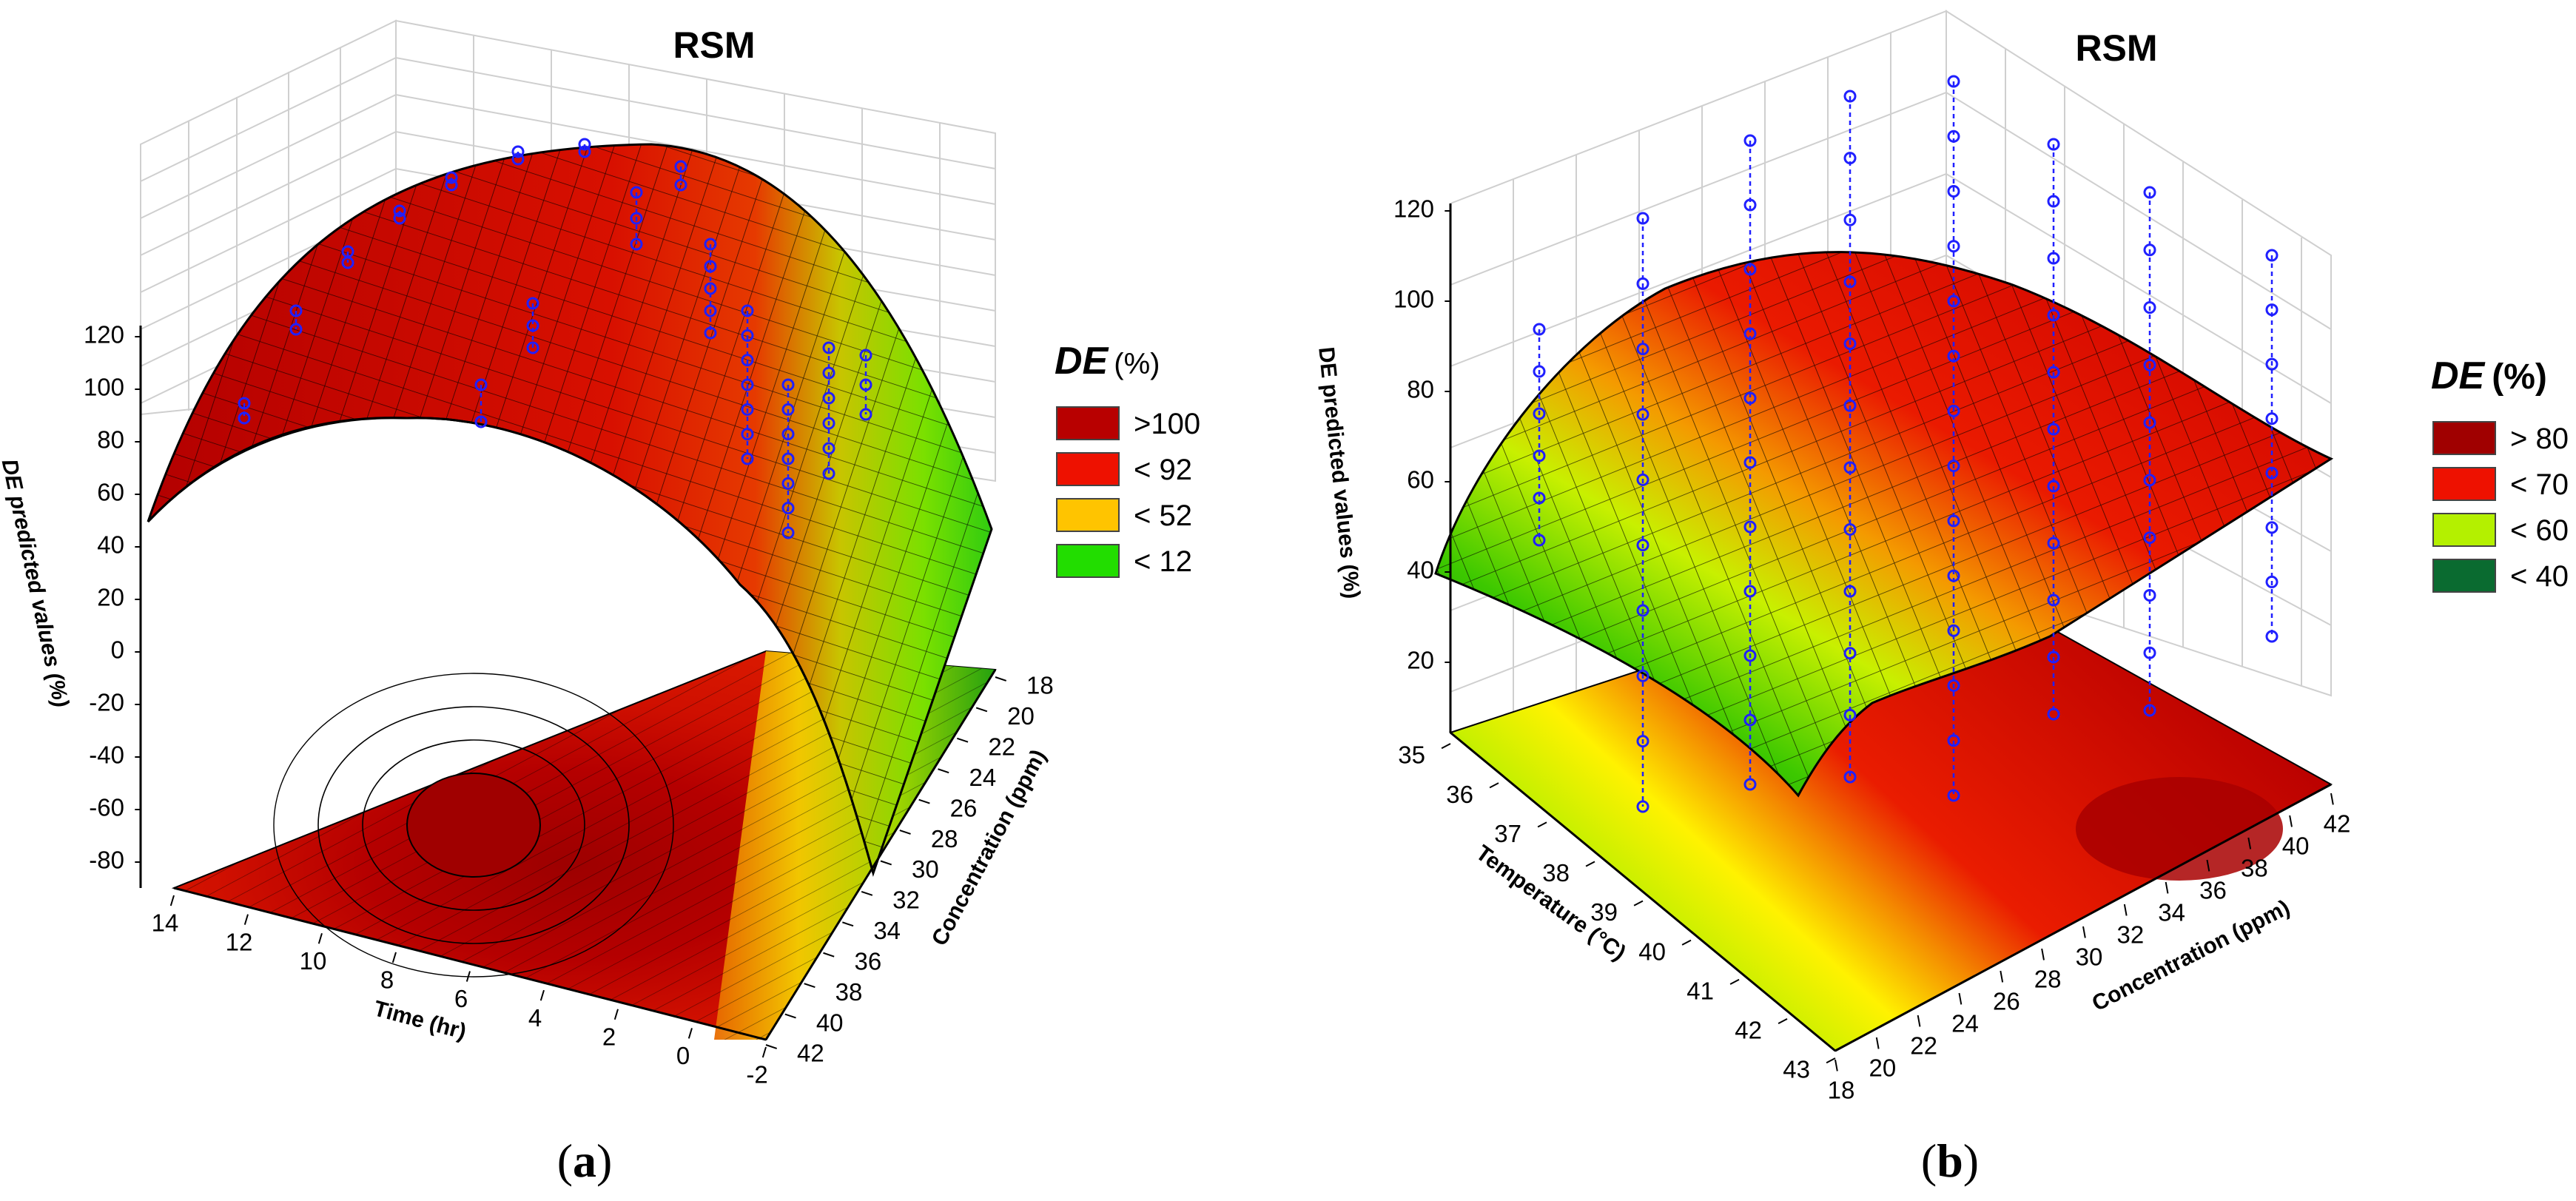 The image size is (2576, 1201). What do you see at coordinates (2539, 484) in the screenshot?
I see `panel-b-legend-label: < 70` at bounding box center [2539, 484].